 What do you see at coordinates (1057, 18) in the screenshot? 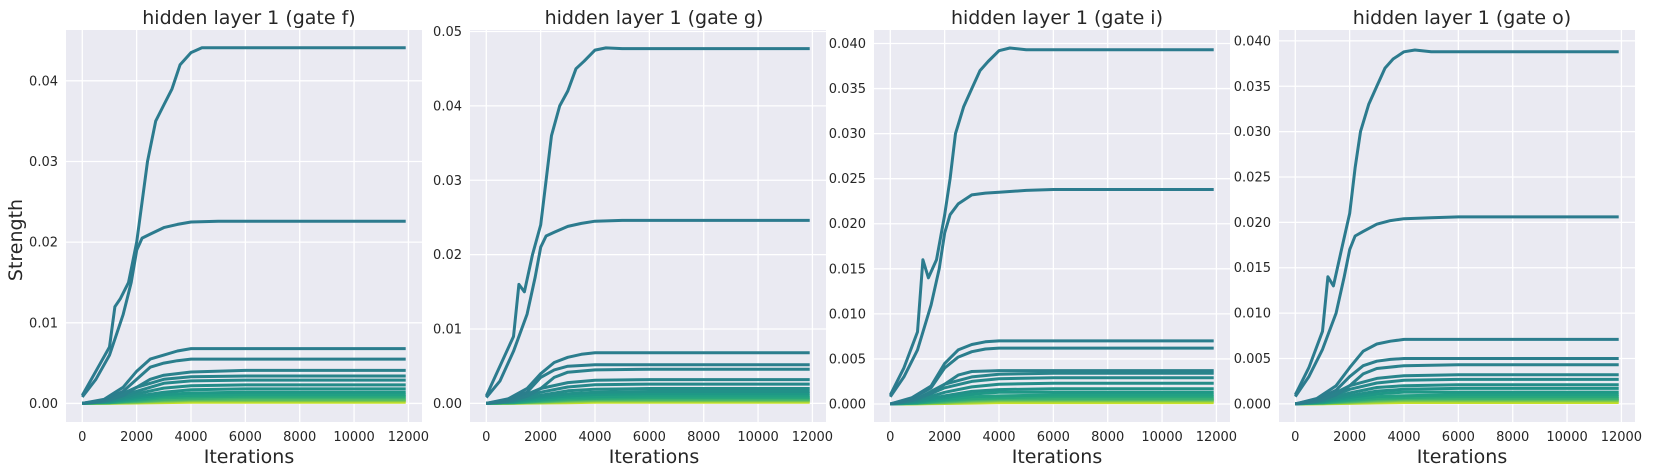
I see `panel-title: hidden layer 1 (gate i)` at bounding box center [1057, 18].